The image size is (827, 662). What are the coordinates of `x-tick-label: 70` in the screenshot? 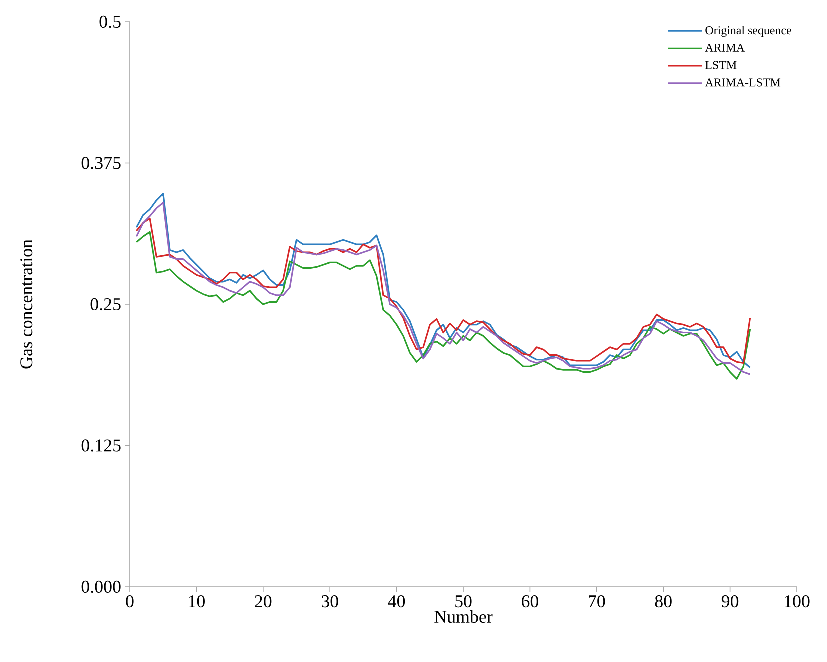 It's located at (597, 602).